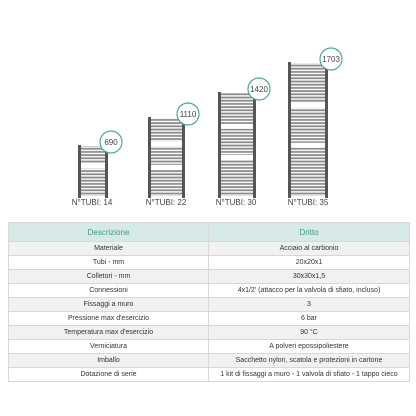  Describe the element at coordinates (309, 346) in the screenshot. I see `cell: A polveri epossipoliestere` at that location.